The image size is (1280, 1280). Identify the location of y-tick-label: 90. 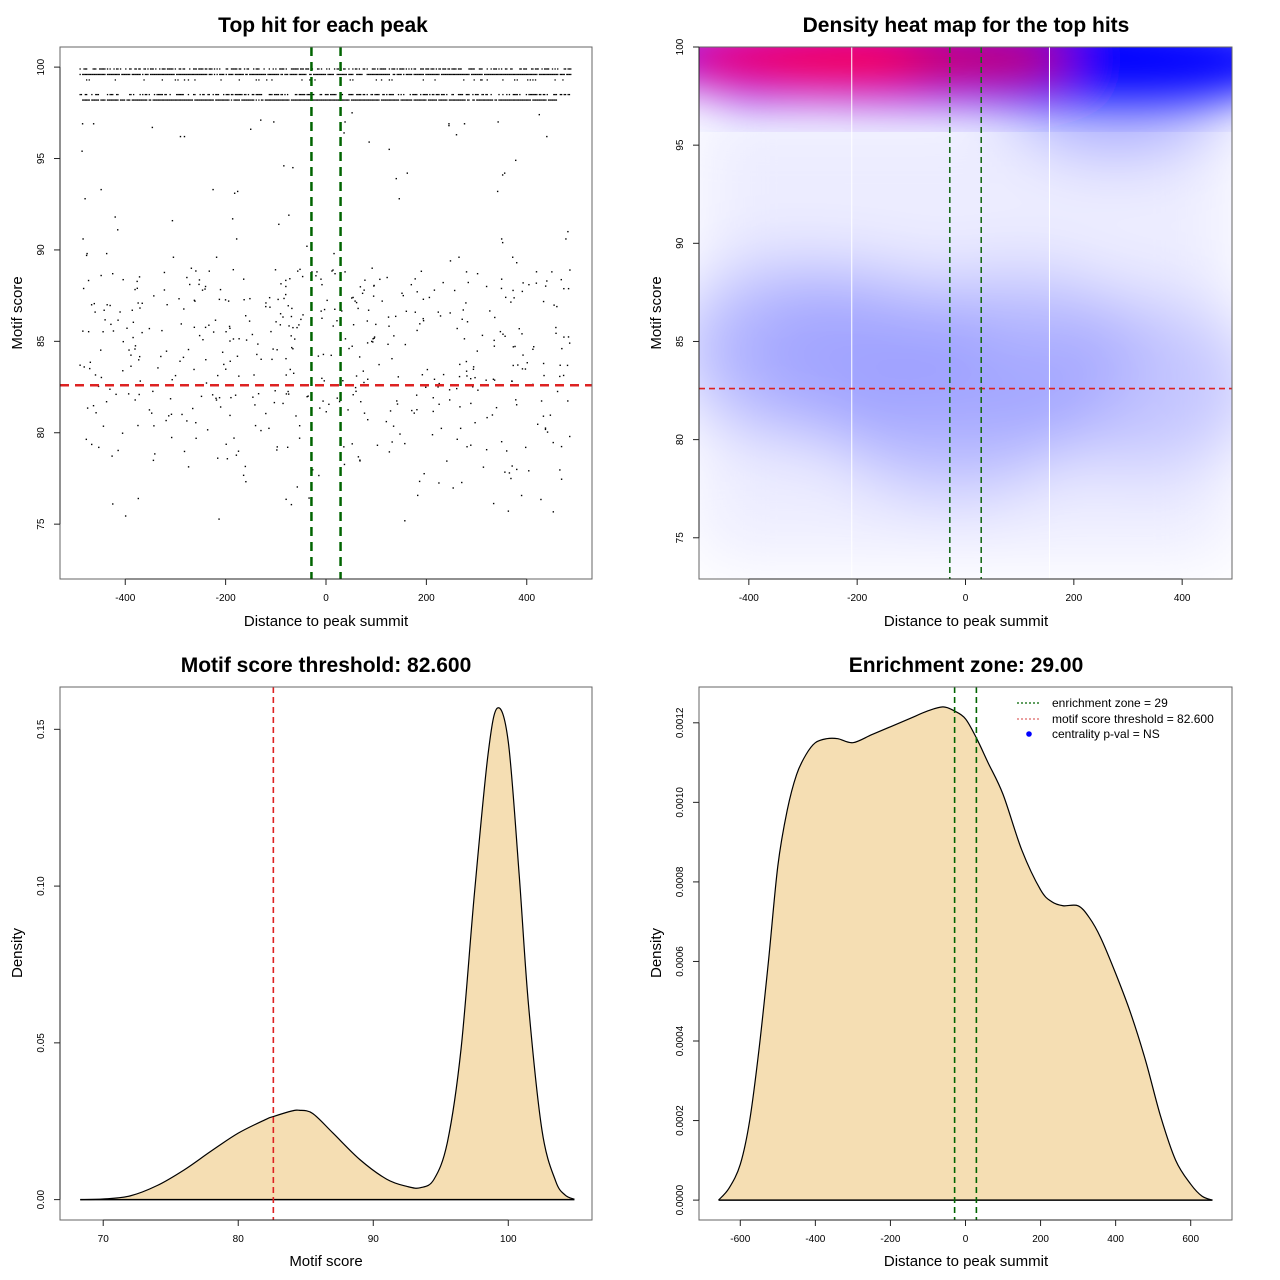
(41, 250).